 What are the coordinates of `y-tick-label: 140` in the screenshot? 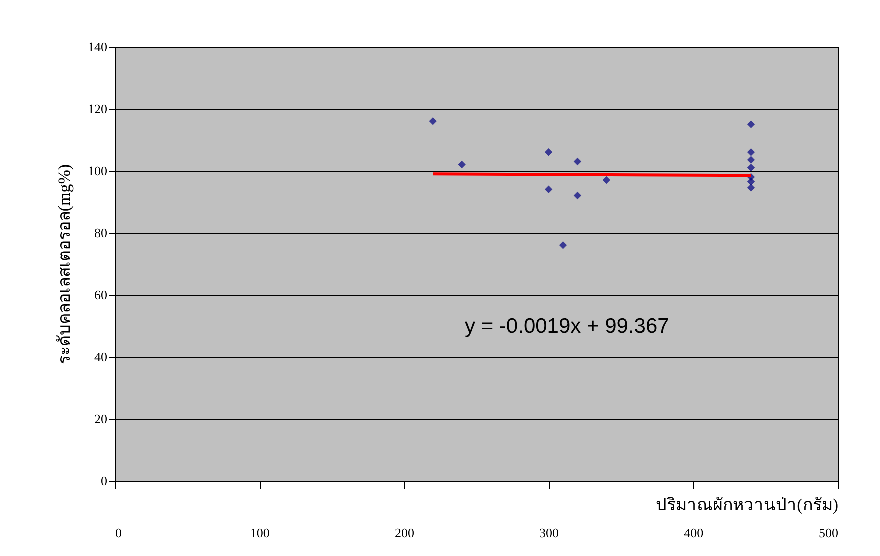 It's located at (98, 47).